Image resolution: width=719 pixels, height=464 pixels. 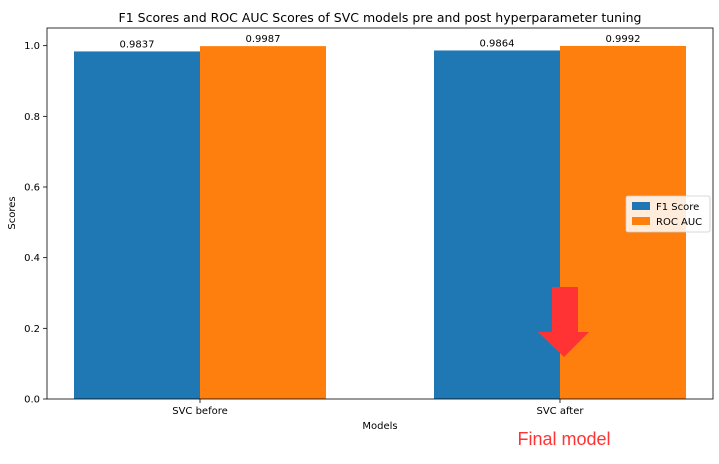 What do you see at coordinates (378, 408) in the screenshot?
I see `x-axis: SVC before SVC after` at bounding box center [378, 408].